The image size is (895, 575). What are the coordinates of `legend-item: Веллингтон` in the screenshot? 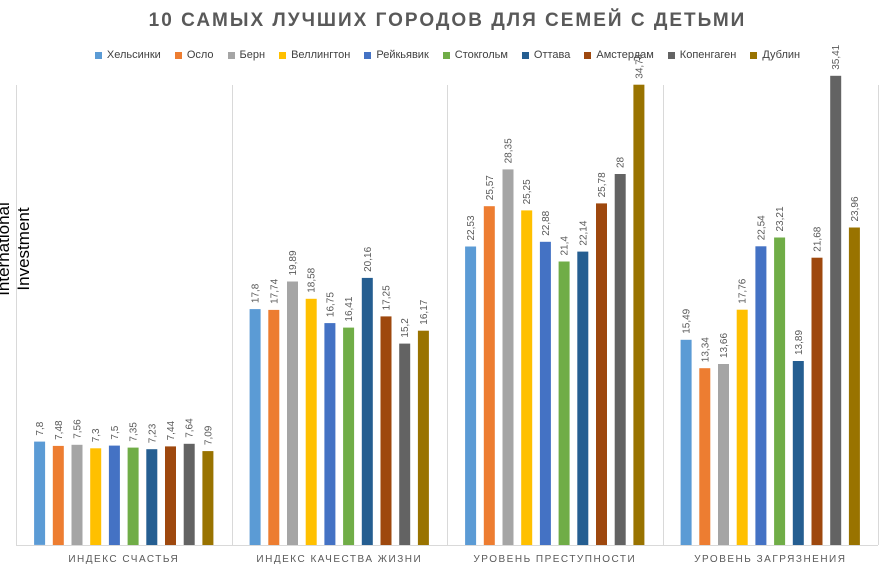 It's located at (314, 55).